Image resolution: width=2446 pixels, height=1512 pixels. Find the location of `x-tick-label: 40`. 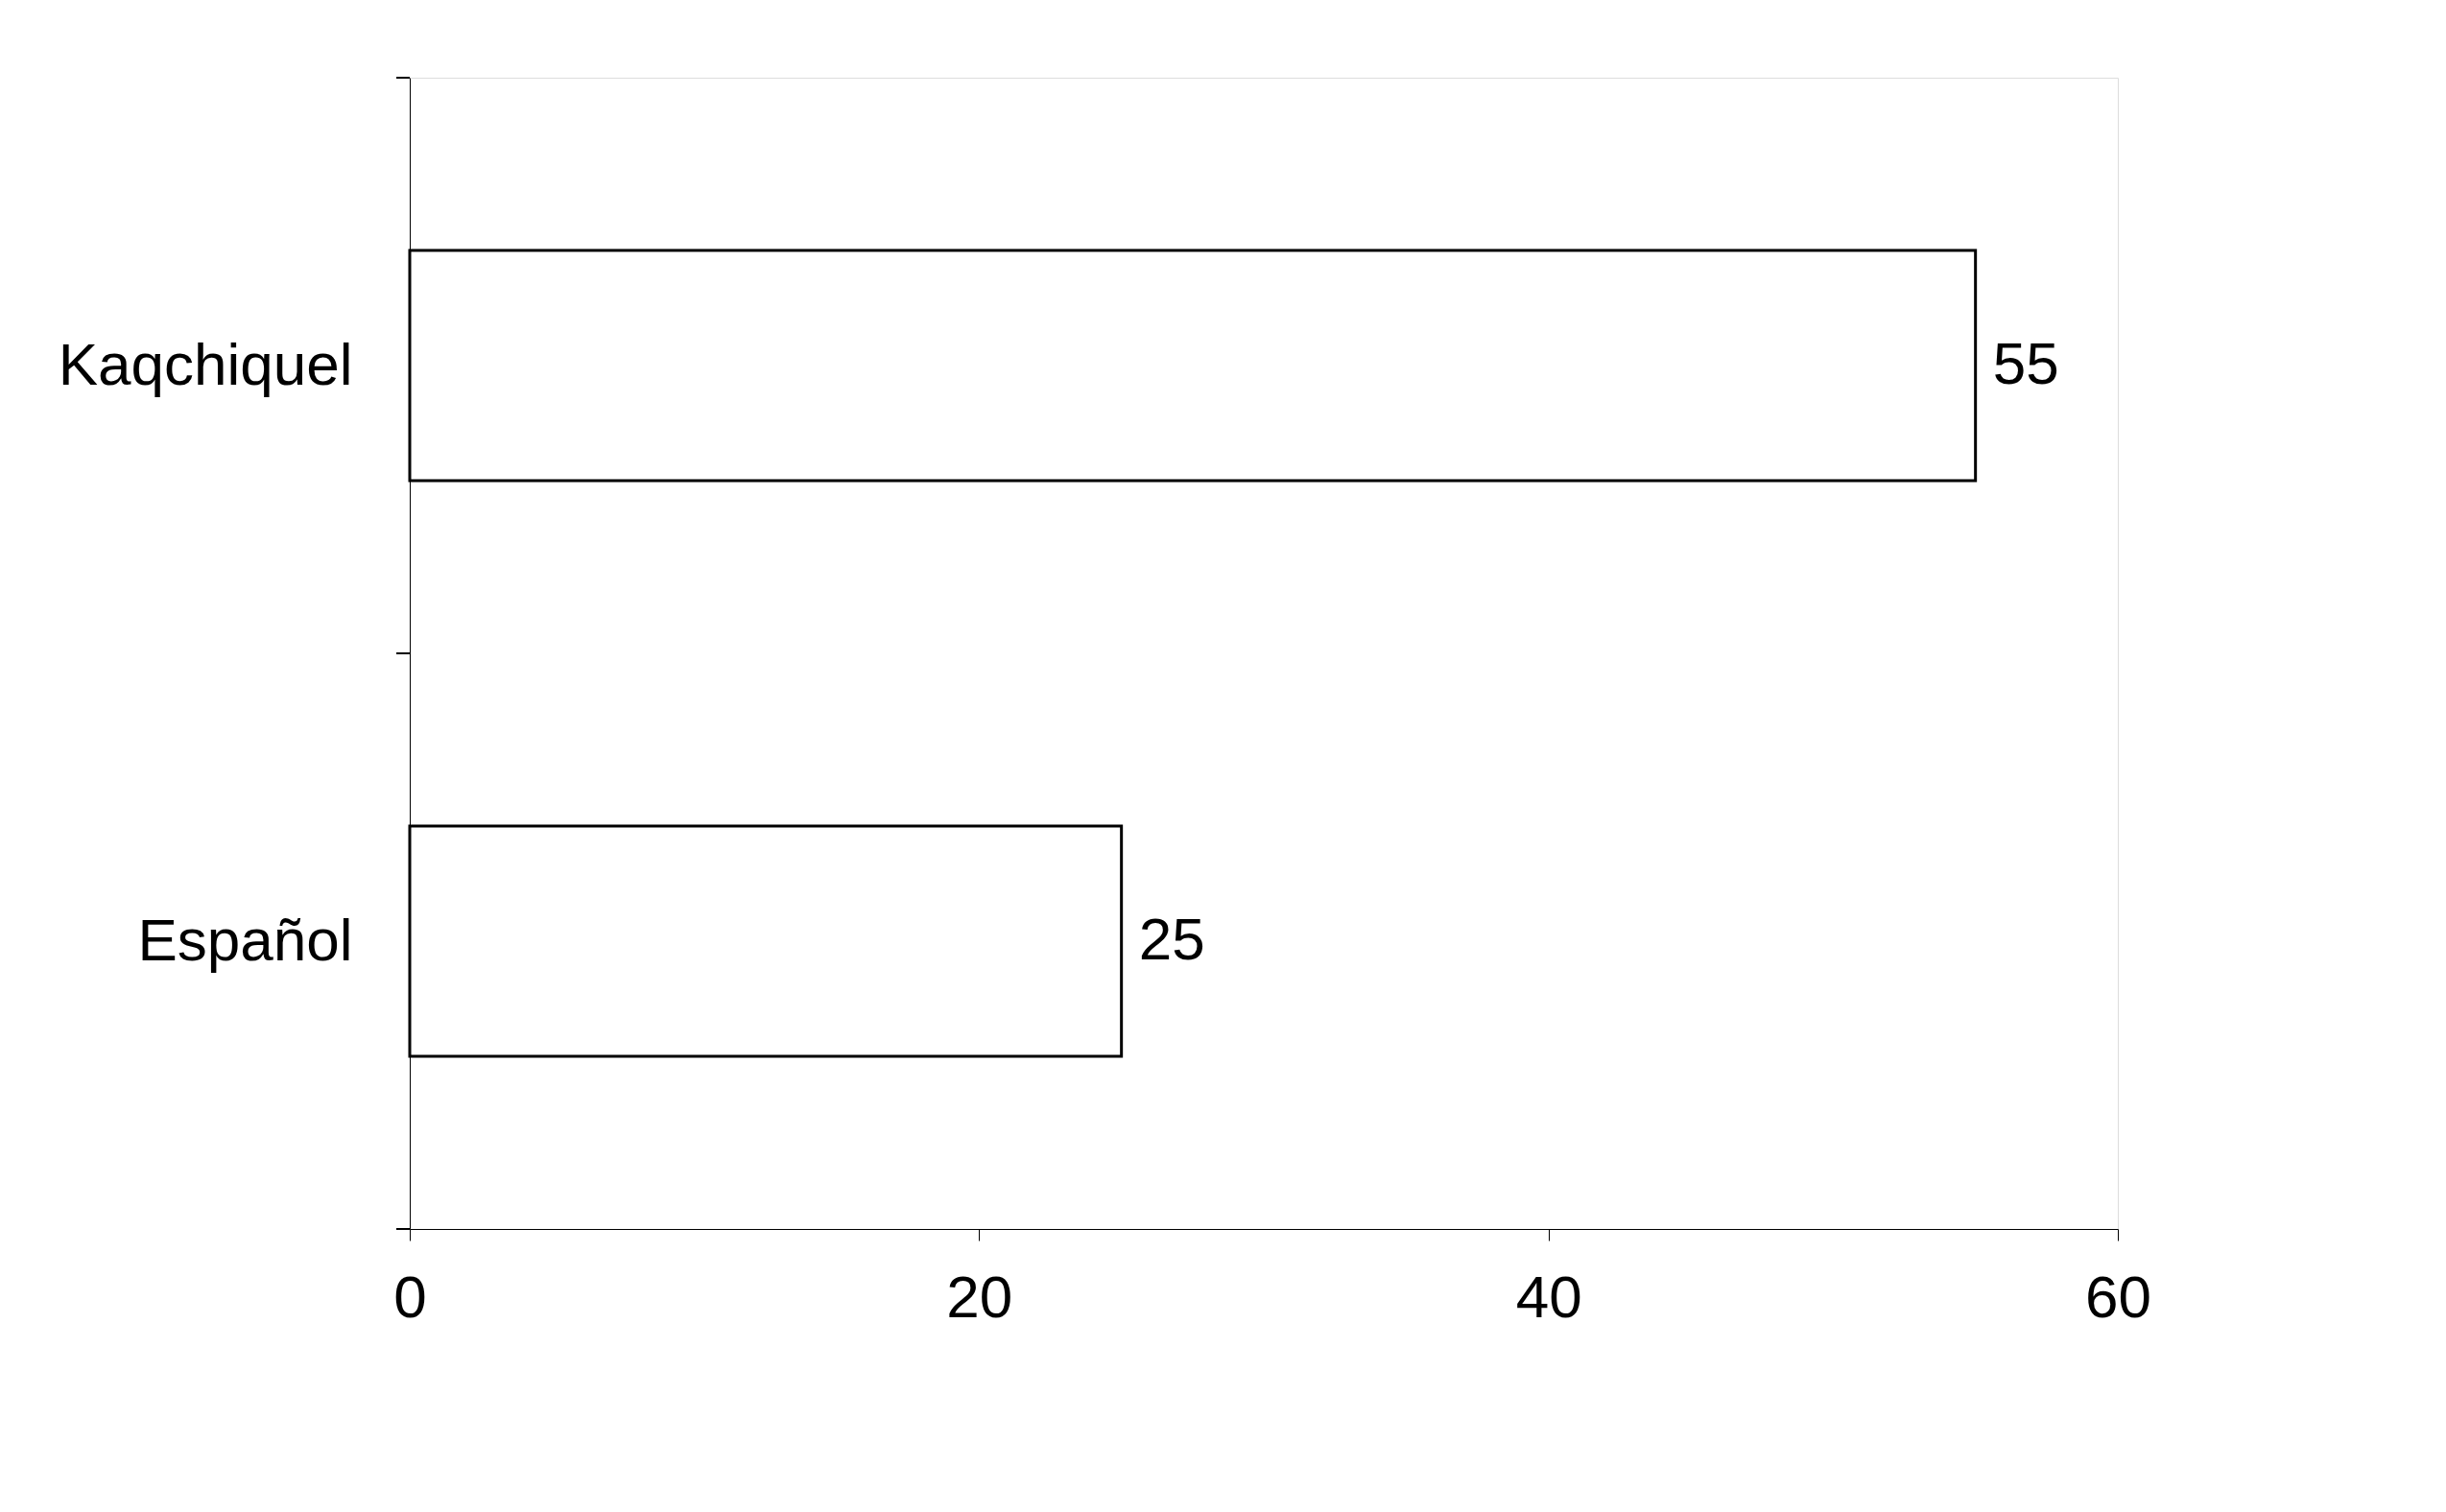

x-tick-label: 40 is located at coordinates (1548, 1296).